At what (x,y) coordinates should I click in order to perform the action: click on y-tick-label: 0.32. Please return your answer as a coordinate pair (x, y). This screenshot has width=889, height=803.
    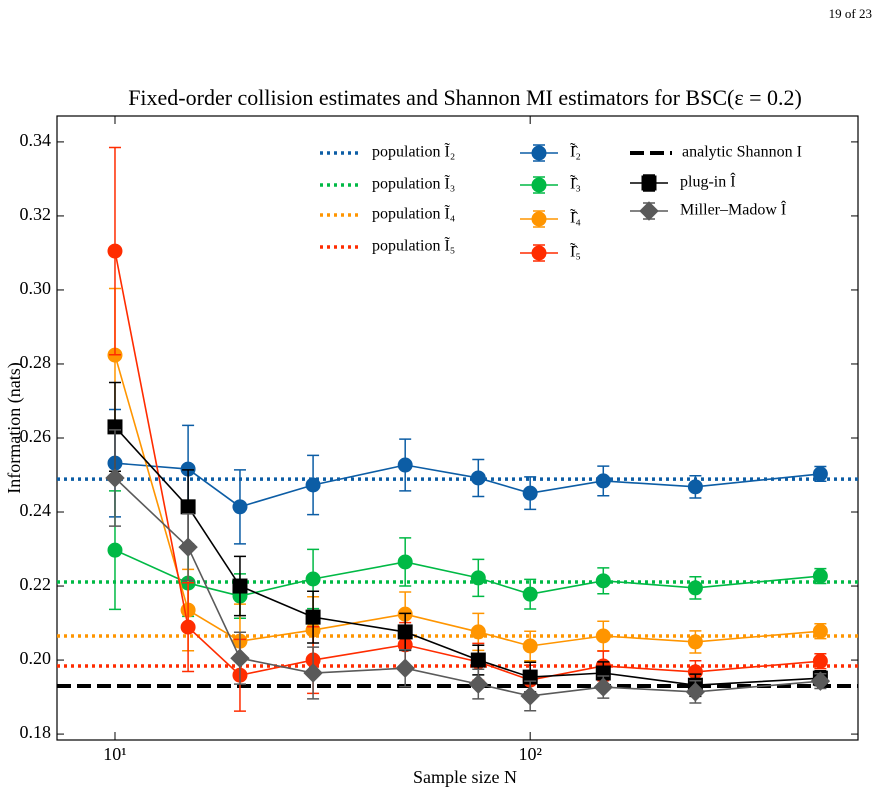
    Looking at the image, I should click on (36, 214).